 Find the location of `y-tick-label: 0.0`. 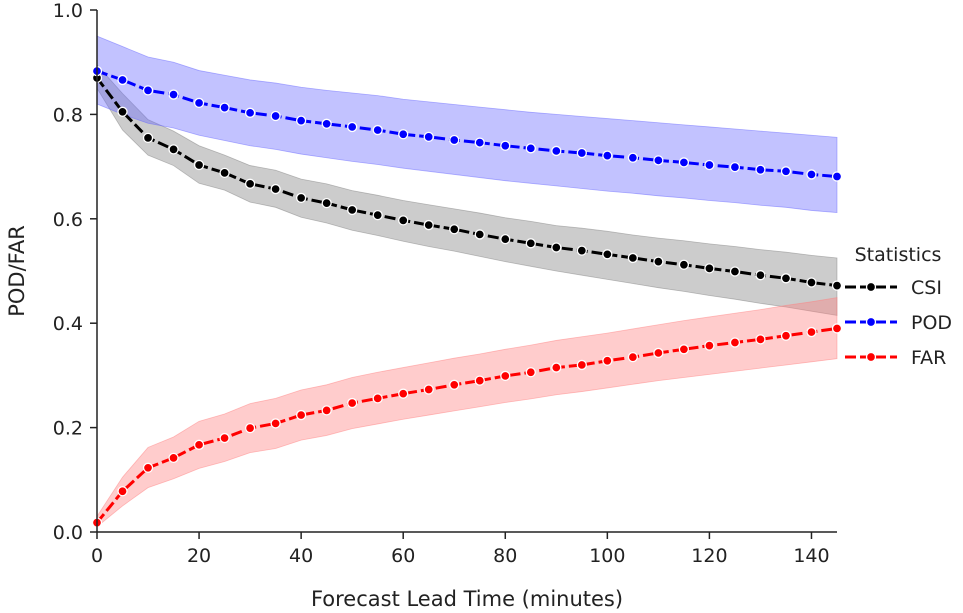

y-tick-label: 0.0 is located at coordinates (68, 533).